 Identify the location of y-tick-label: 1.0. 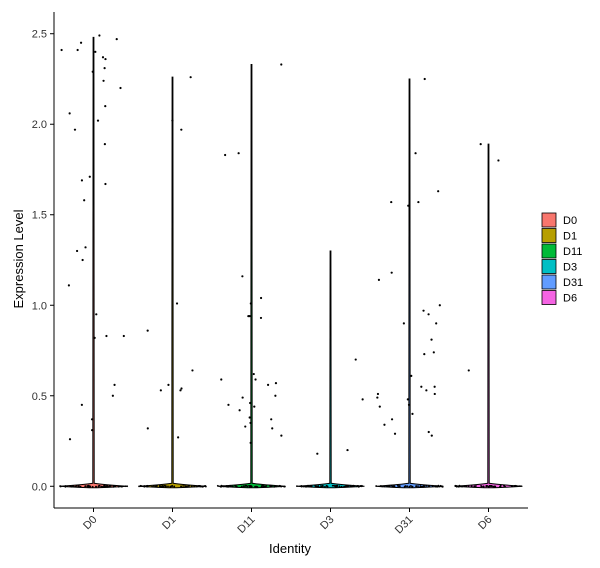
(39, 306).